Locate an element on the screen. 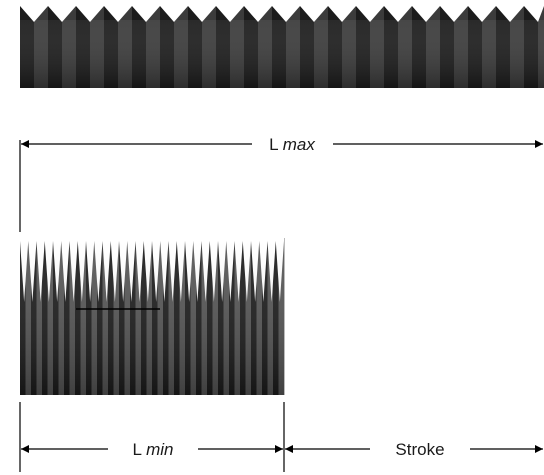  l-max-dimension: L max is located at coordinates (282, 144).